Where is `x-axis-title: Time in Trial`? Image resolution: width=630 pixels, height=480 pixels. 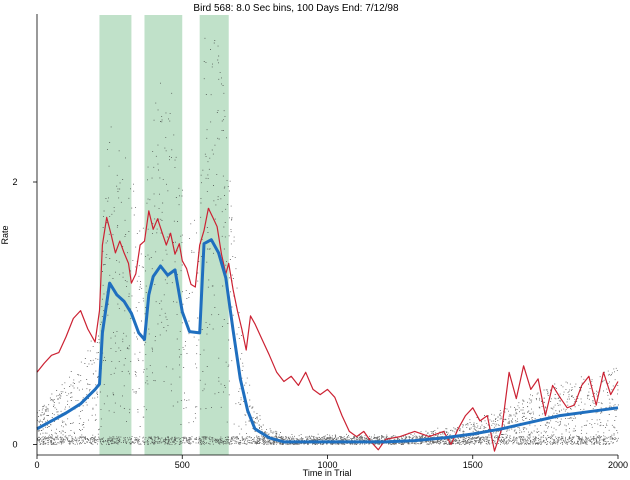 x-axis-title: Time in Trial is located at coordinates (327, 473).